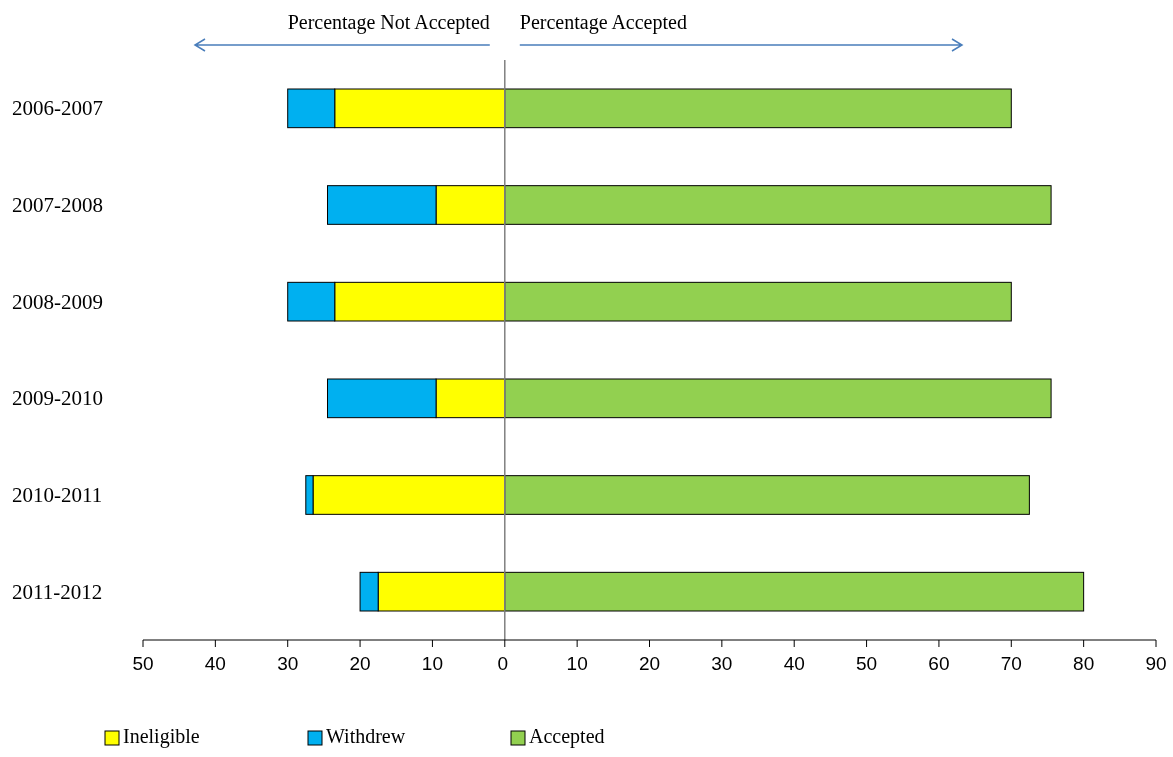 Image resolution: width=1173 pixels, height=757 pixels. Describe the element at coordinates (939, 663) in the screenshot. I see `x-tick-label: 60` at that location.